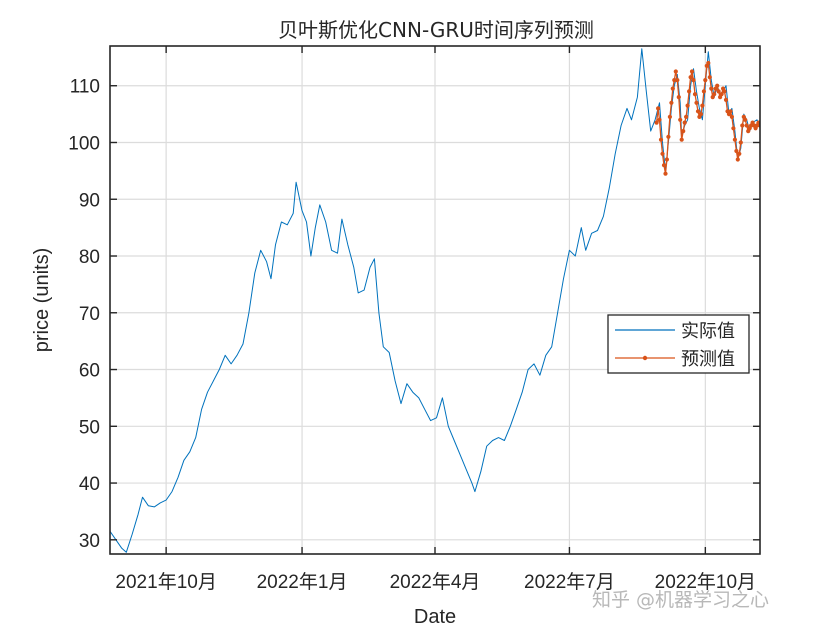 This screenshot has width=840, height=630. What do you see at coordinates (645, 358) in the screenshot?
I see `legend-marker-predicted` at bounding box center [645, 358].